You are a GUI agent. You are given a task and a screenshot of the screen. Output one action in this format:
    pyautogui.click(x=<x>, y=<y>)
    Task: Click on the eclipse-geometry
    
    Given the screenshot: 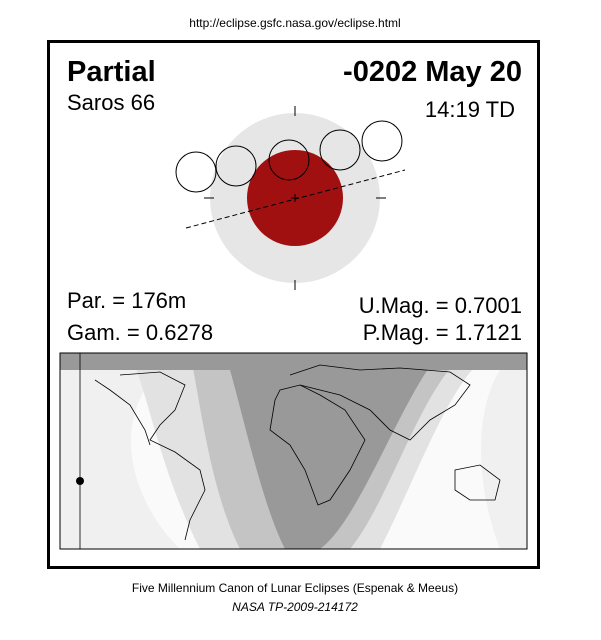 What is the action you would take?
    pyautogui.click(x=290, y=198)
    